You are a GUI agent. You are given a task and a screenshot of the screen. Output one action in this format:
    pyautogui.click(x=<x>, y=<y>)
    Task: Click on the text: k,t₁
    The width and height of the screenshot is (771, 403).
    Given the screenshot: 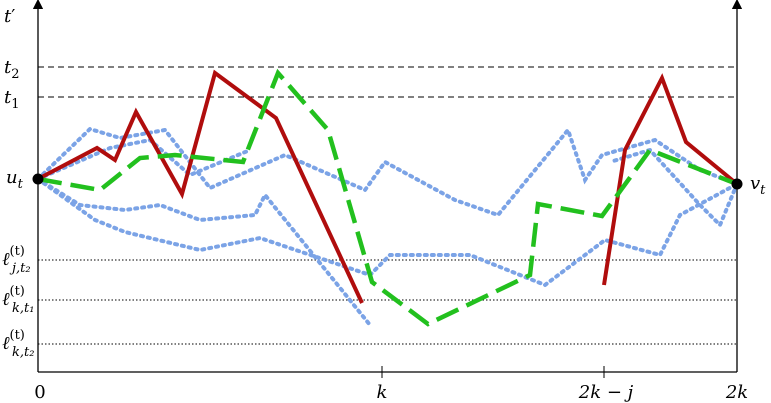 What is the action you would take?
    pyautogui.click(x=23, y=308)
    